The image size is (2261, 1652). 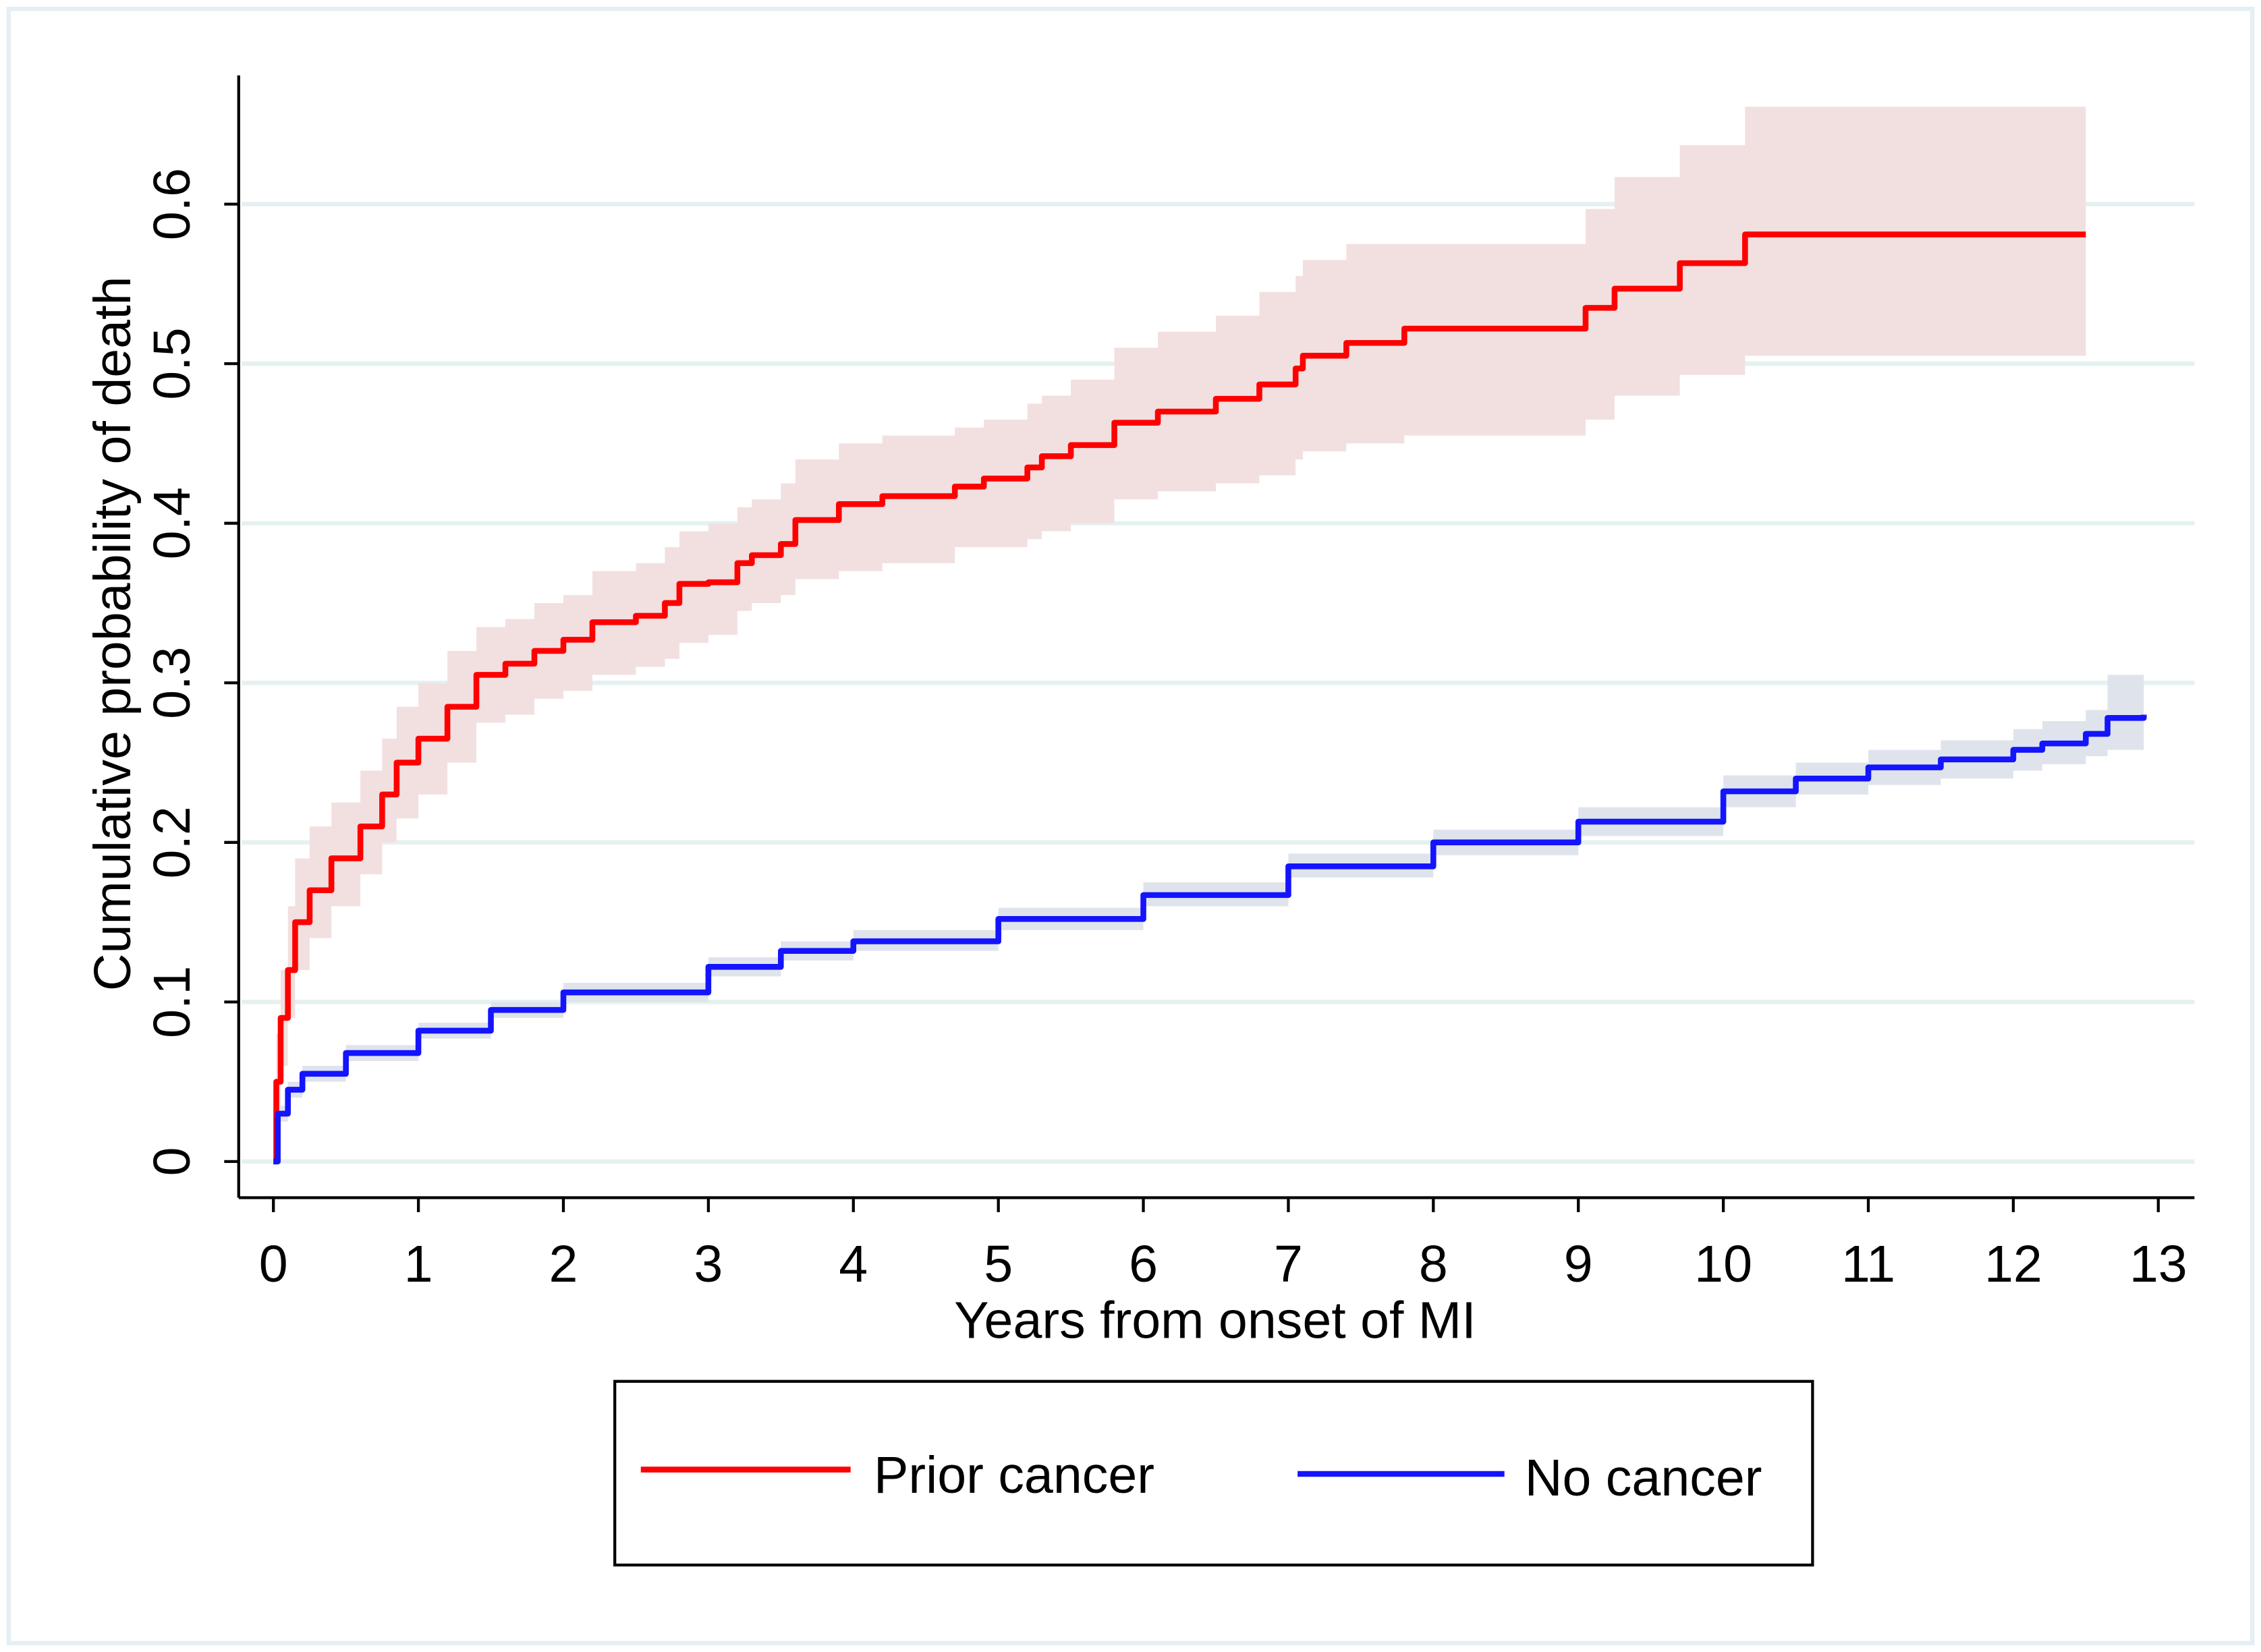 I want to click on y-ticks: 0 0.1 0.2 0.3 0.4 0.5 0.6, so click(x=191, y=672).